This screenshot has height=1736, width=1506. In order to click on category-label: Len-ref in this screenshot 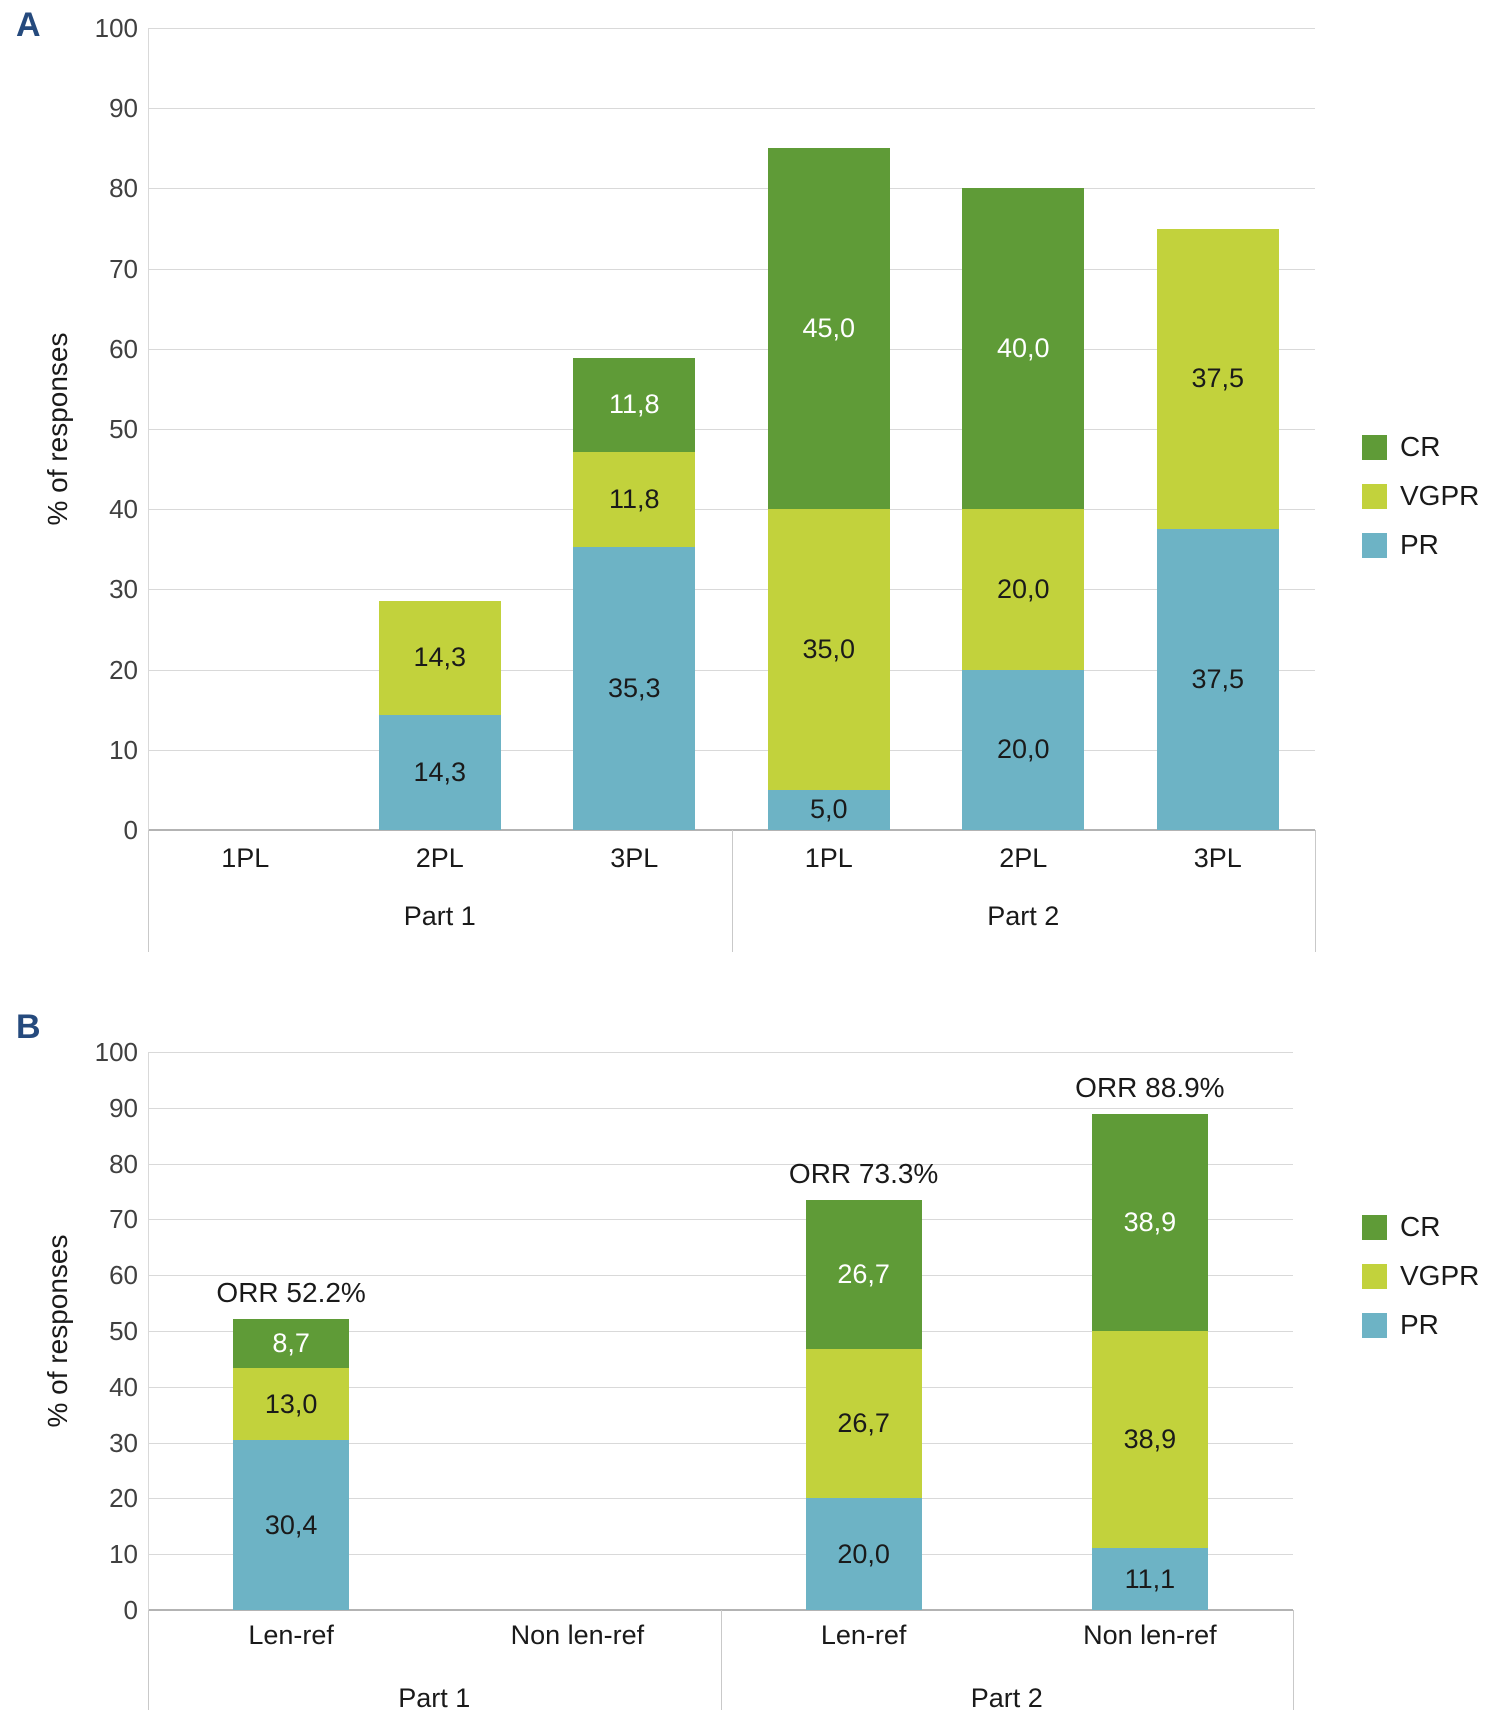, I will do `click(863, 1635)`.